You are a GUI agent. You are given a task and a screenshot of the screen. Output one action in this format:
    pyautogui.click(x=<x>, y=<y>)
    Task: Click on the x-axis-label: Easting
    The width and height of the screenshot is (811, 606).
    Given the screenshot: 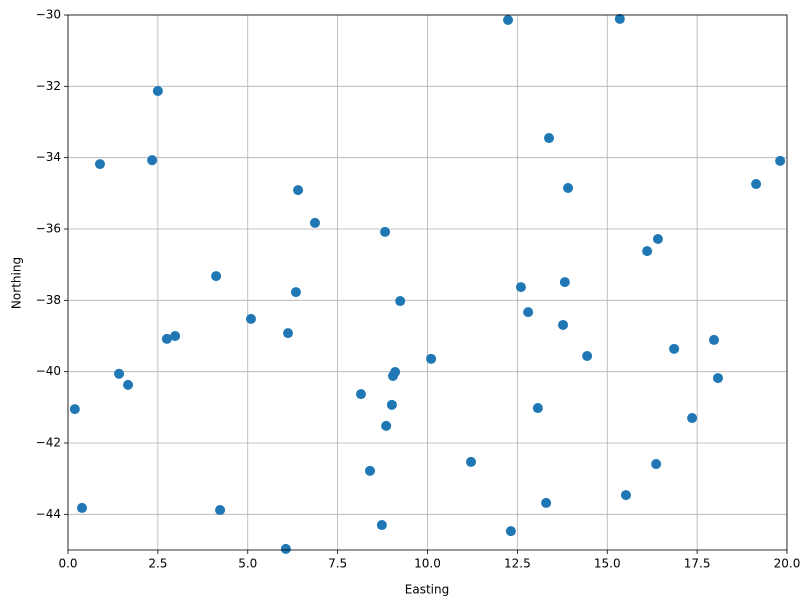 What is the action you would take?
    pyautogui.click(x=427, y=590)
    